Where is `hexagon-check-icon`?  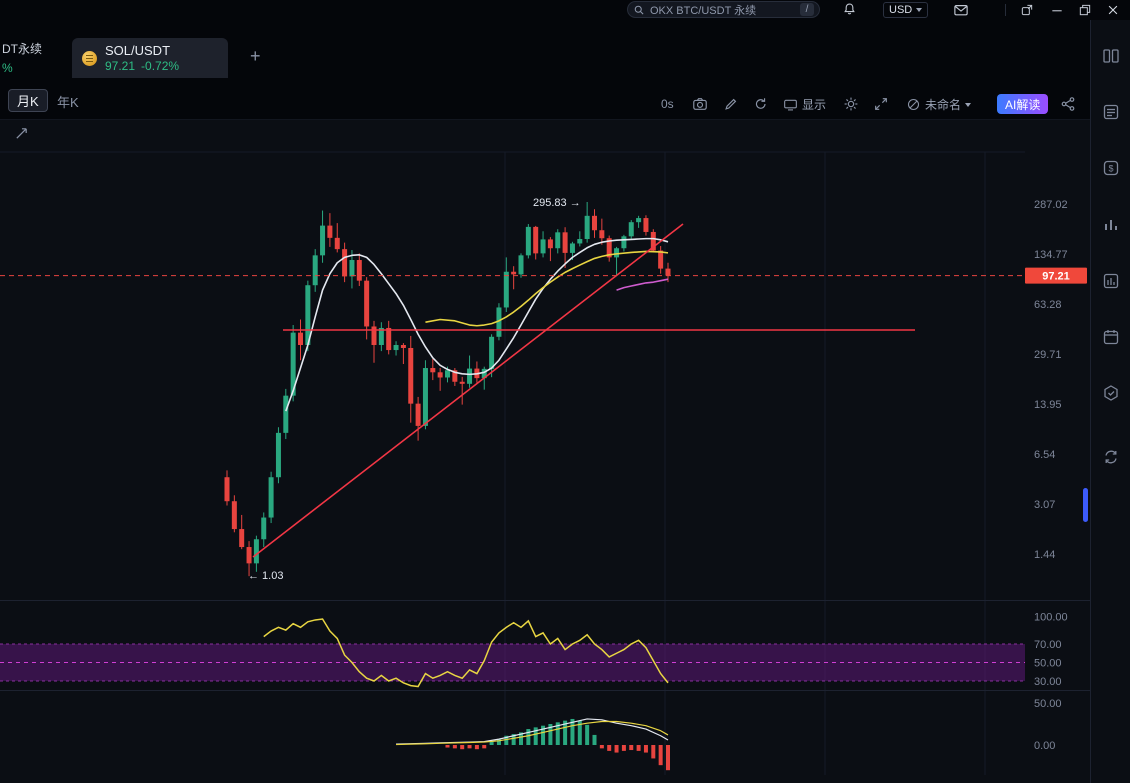 hexagon-check-icon is located at coordinates (1111, 393).